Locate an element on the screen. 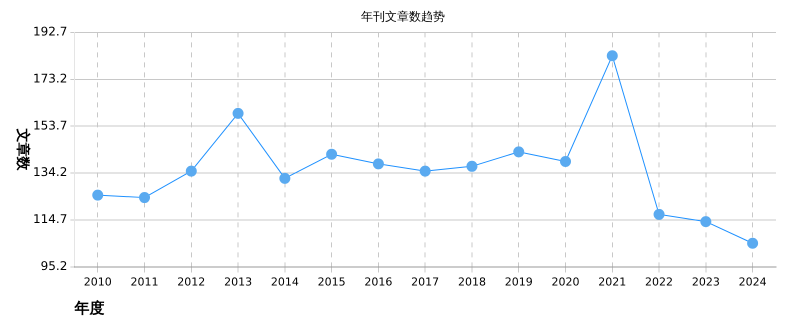 Image resolution: width=798 pixels, height=330 pixels. x-tick-label: 2018 is located at coordinates (472, 281).